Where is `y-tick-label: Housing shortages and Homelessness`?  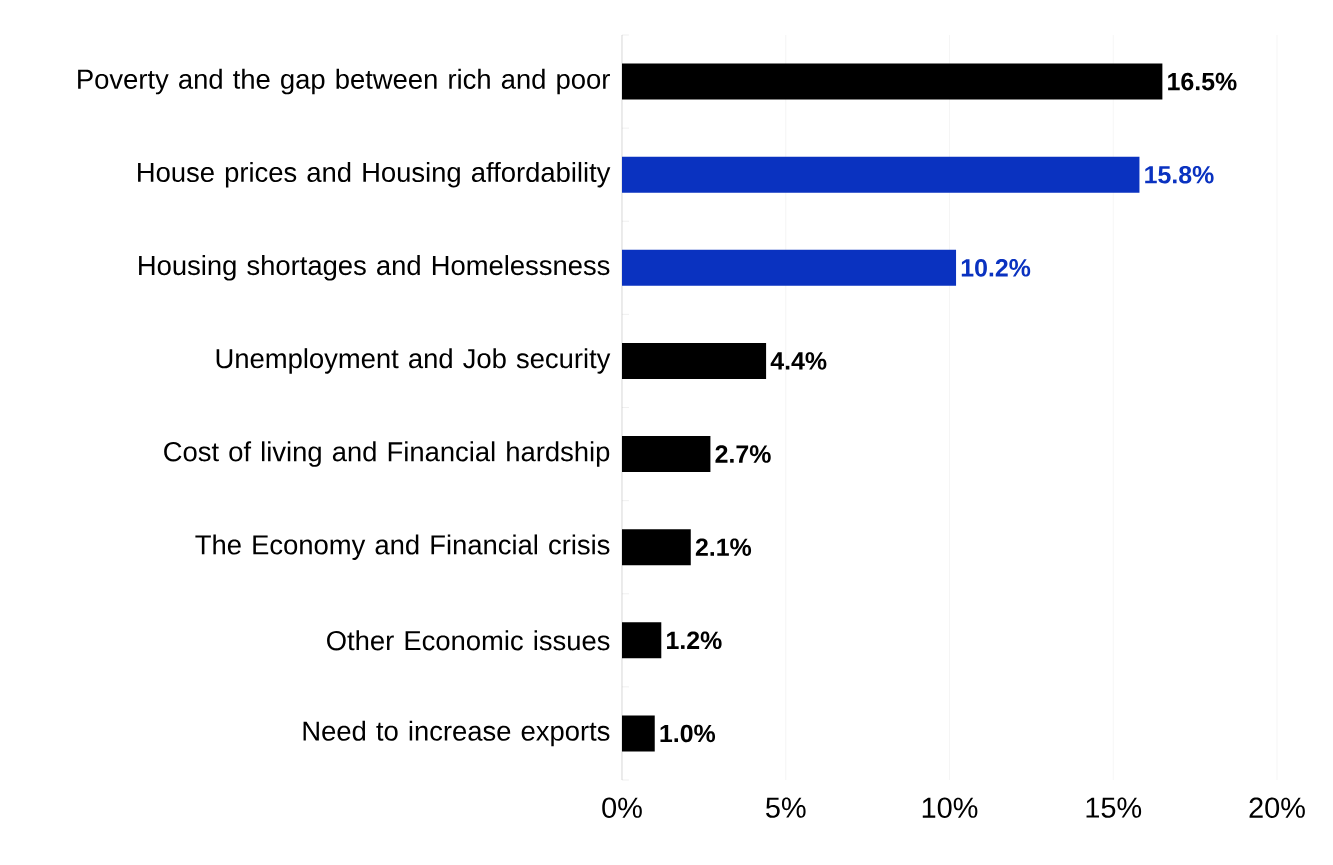
y-tick-label: Housing shortages and Homelessness is located at coordinates (374, 268).